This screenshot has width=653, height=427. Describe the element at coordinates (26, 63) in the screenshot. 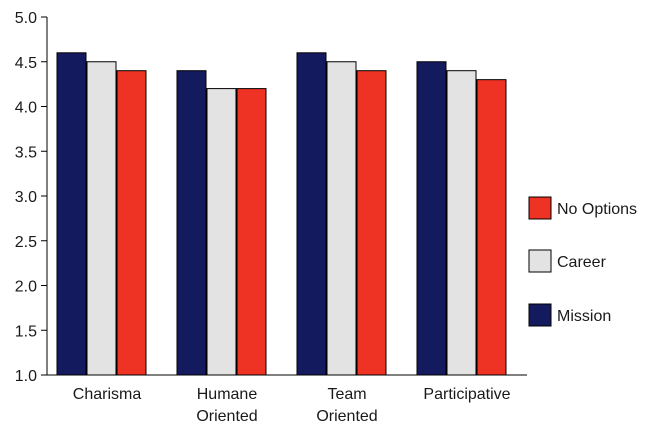

I see `y-tick-label: 4.5` at that location.